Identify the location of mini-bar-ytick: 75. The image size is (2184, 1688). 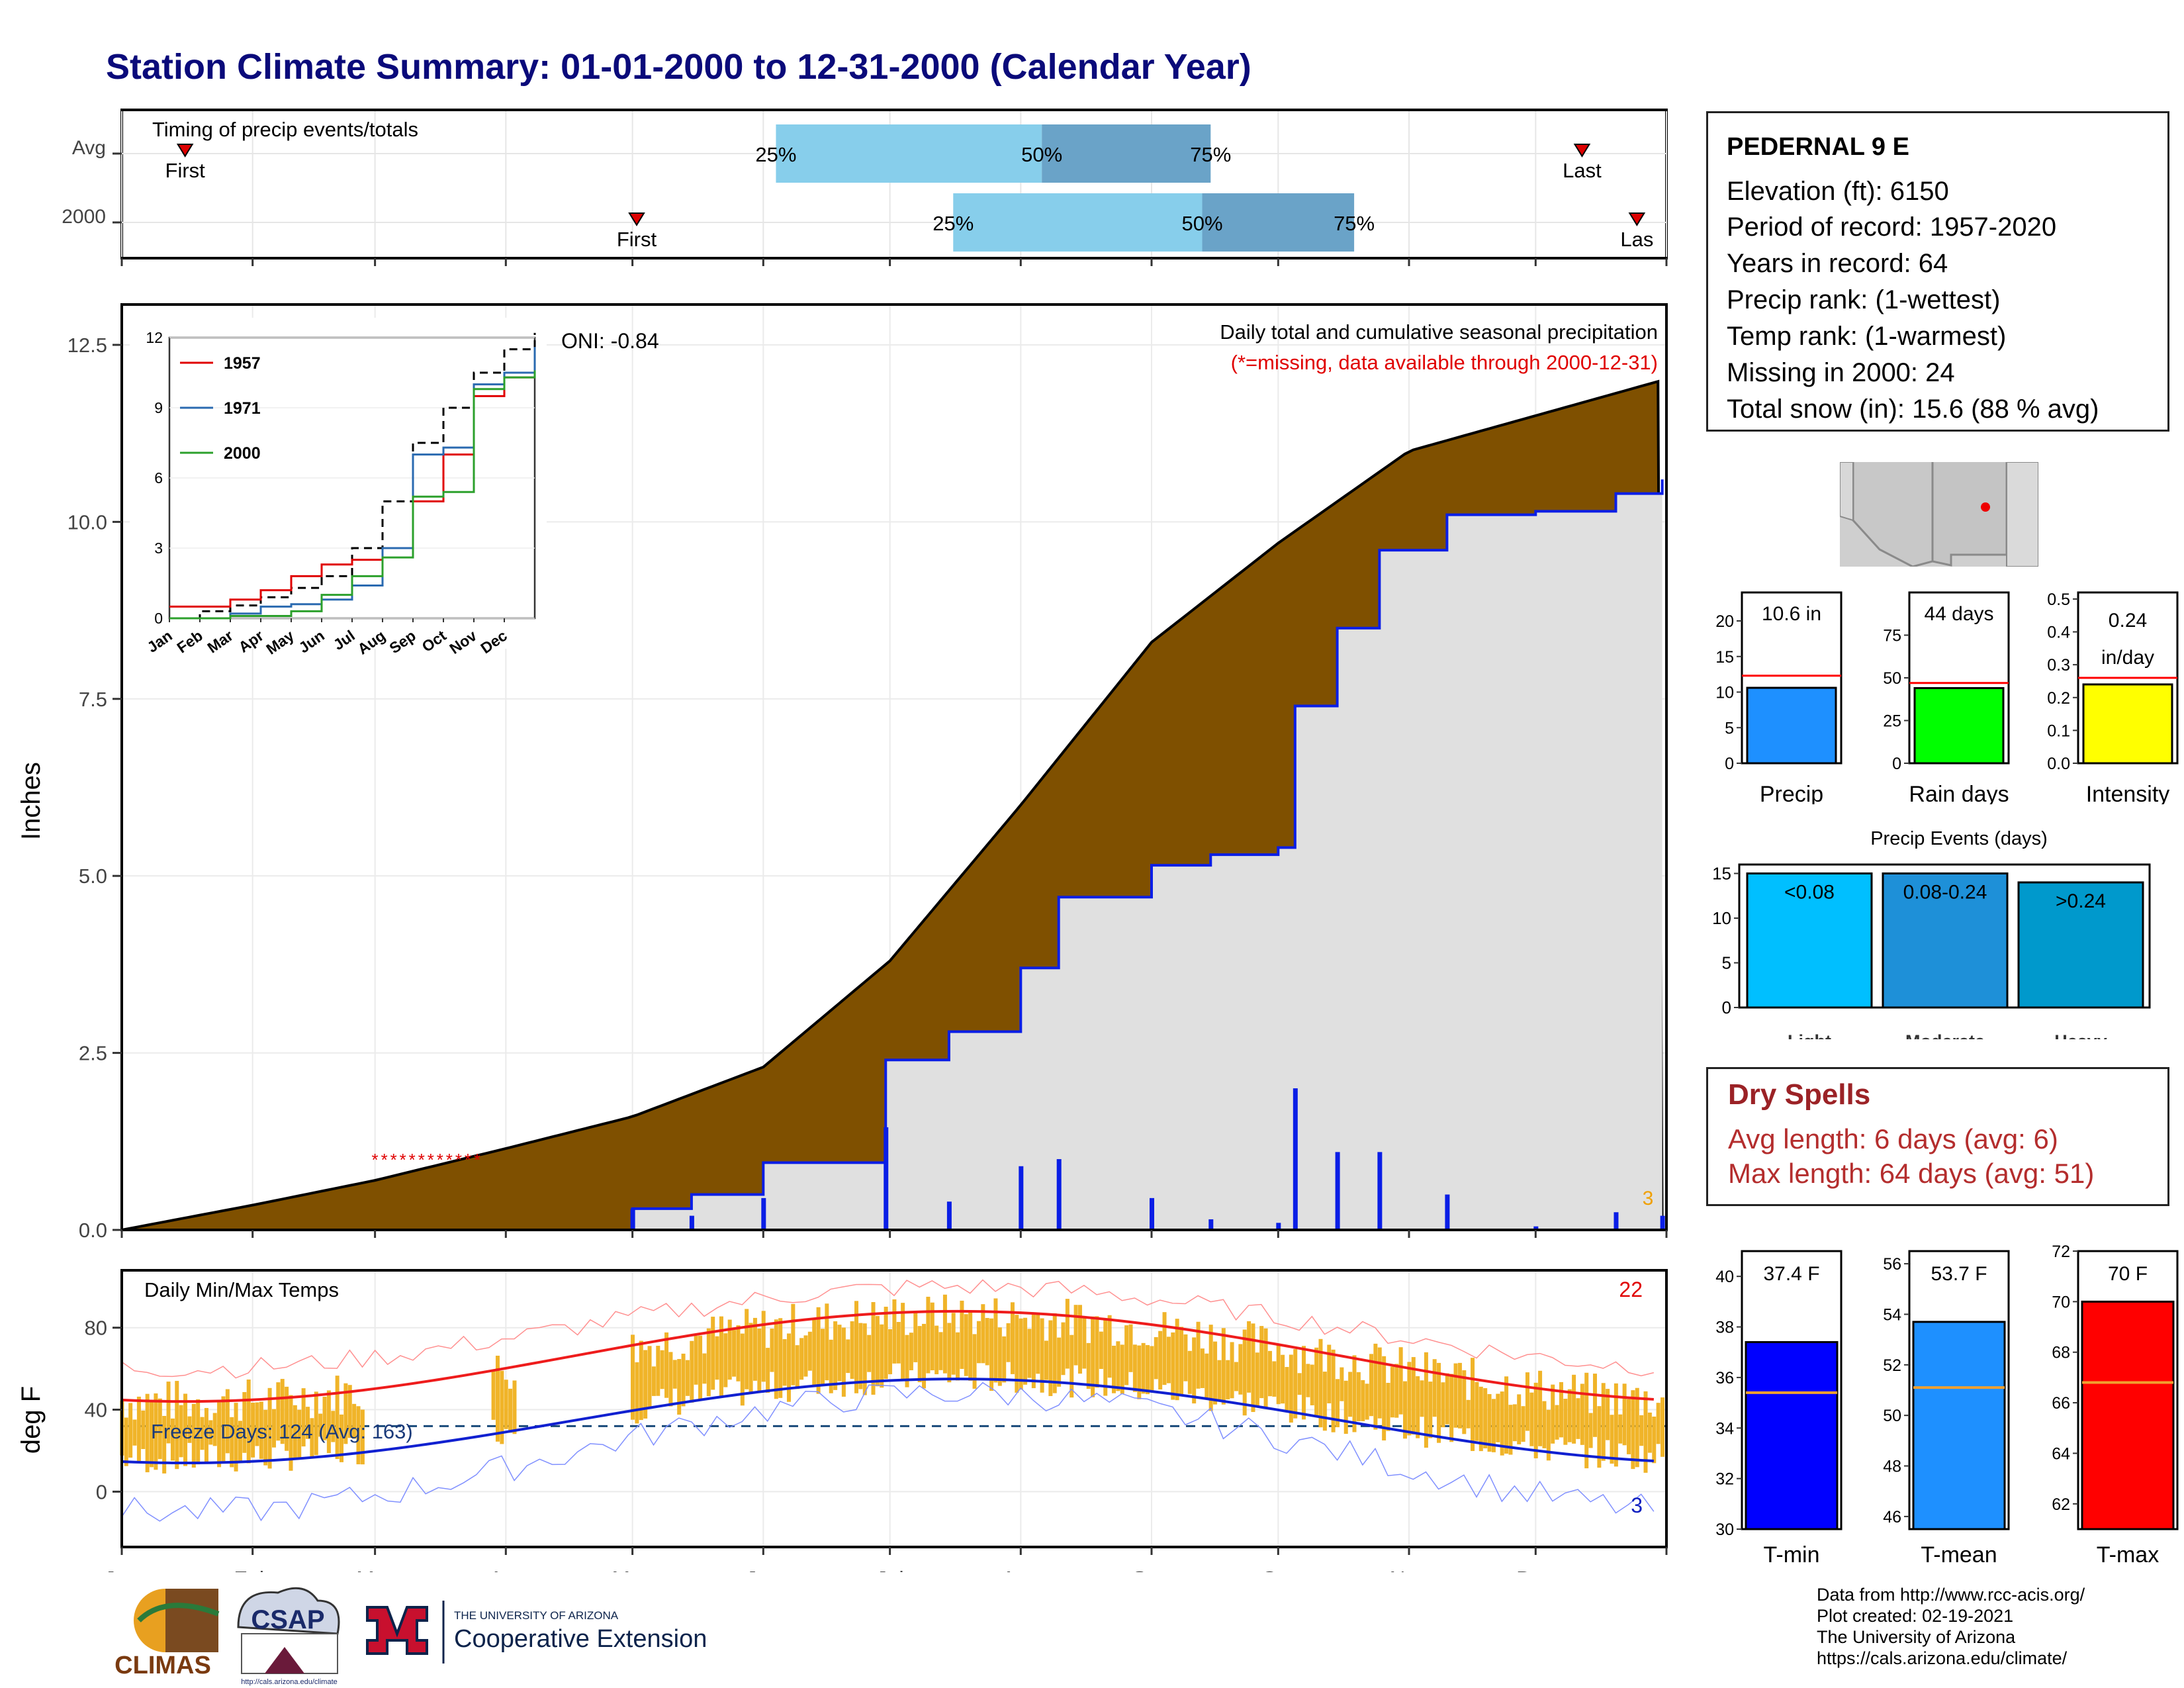
(1892, 636).